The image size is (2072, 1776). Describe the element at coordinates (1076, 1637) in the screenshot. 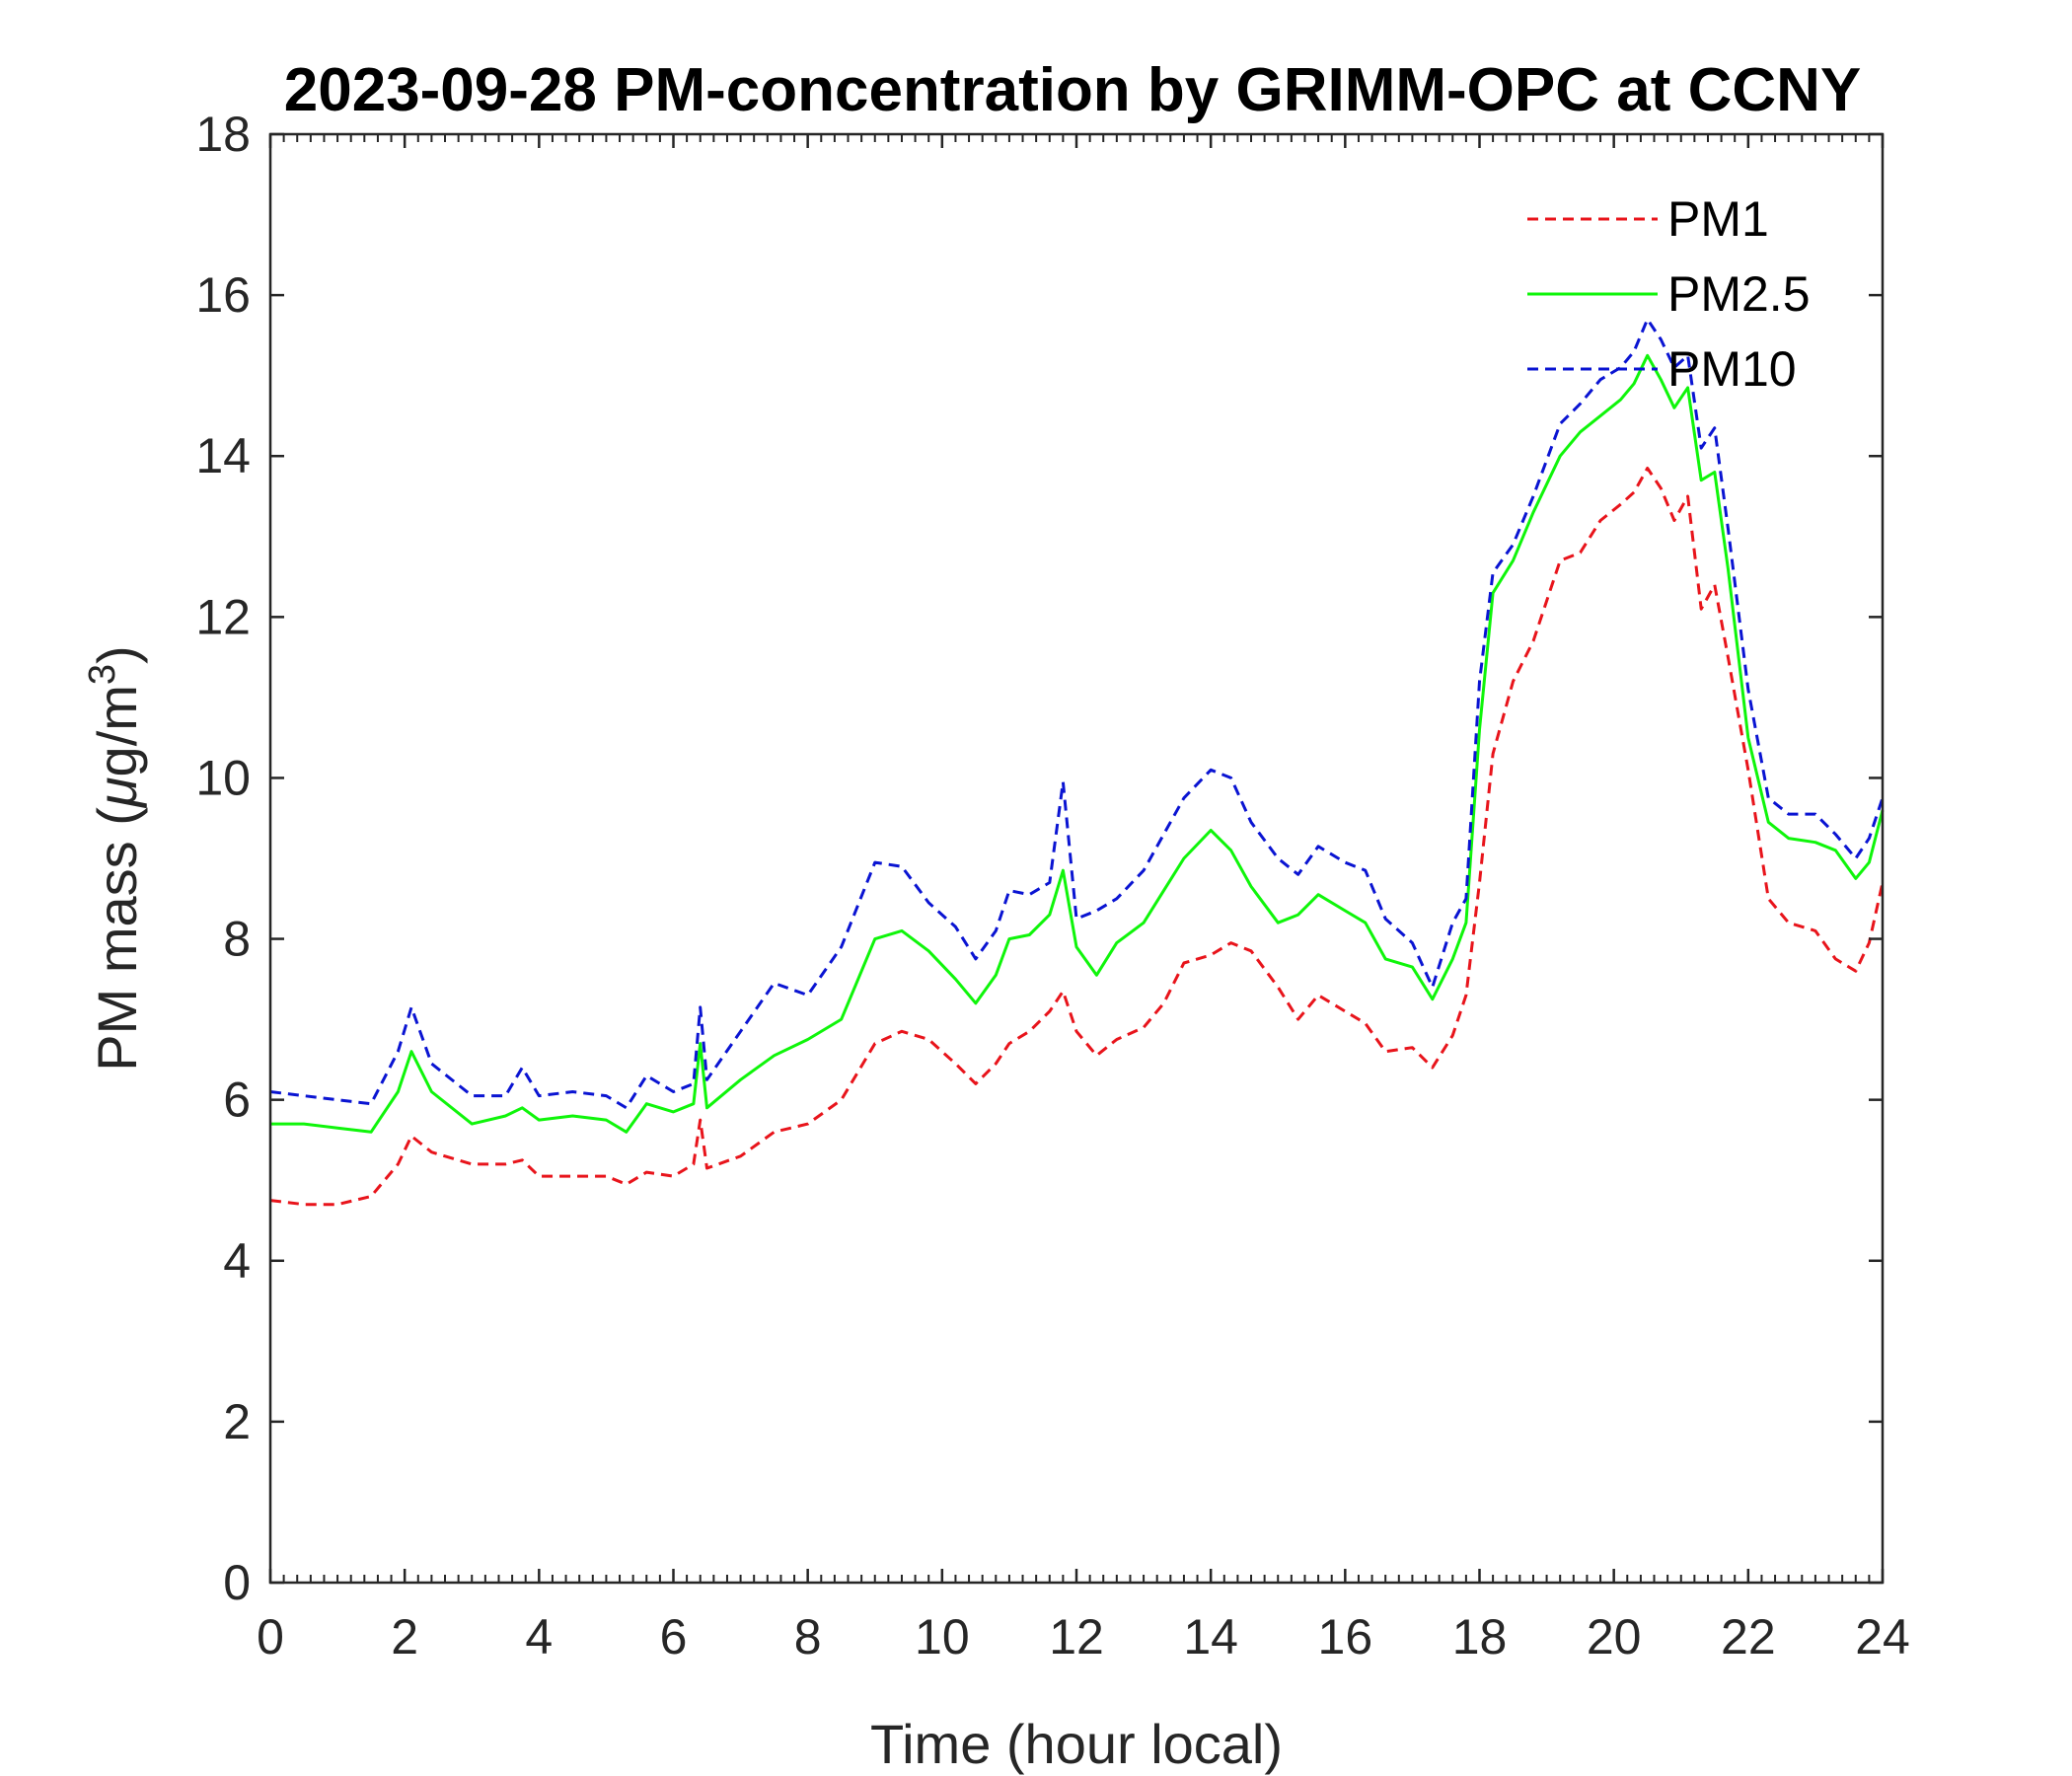

I see `x-tick-label: 12` at that location.